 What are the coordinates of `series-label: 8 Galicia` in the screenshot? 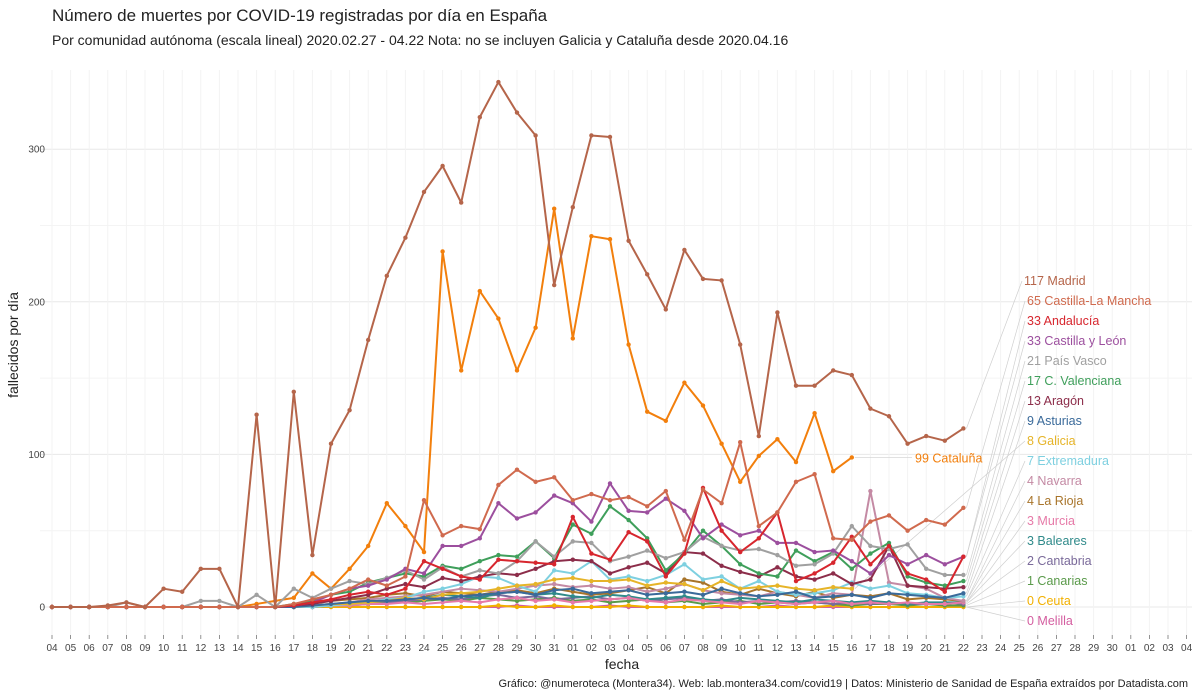 It's located at (1051, 441).